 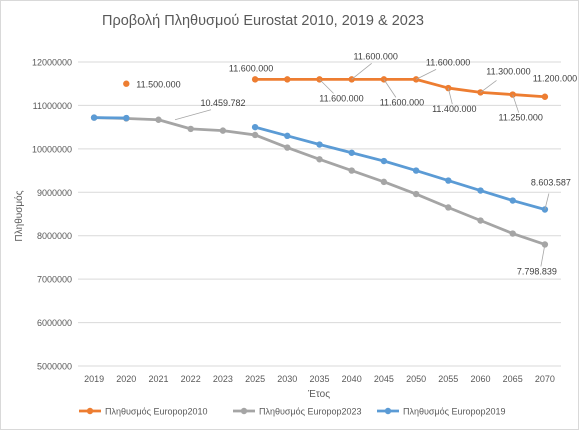 I want to click on x-tick-label: 2055, so click(x=448, y=379).